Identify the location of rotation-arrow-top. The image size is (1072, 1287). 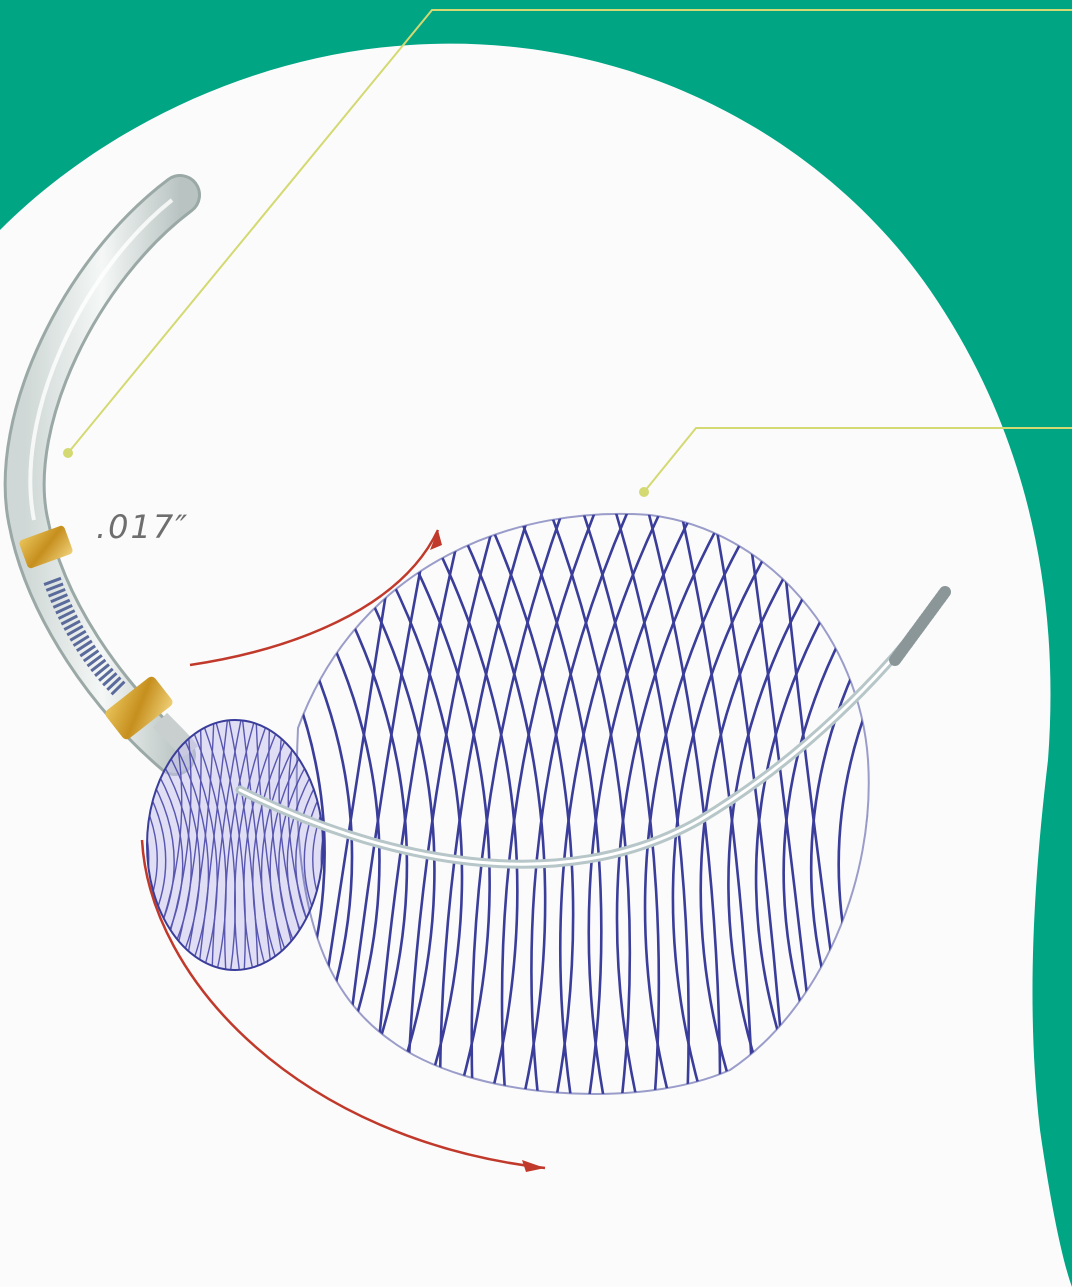
(314, 598).